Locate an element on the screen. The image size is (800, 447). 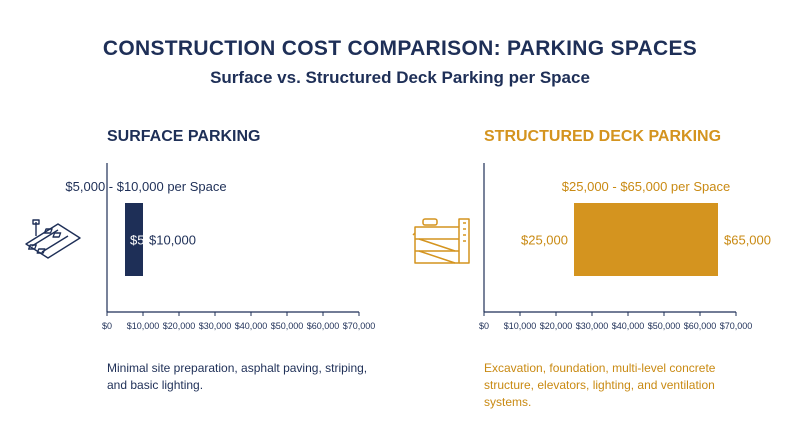
range-label: $5,000 - $10,000 per Space is located at coordinates (145, 186).